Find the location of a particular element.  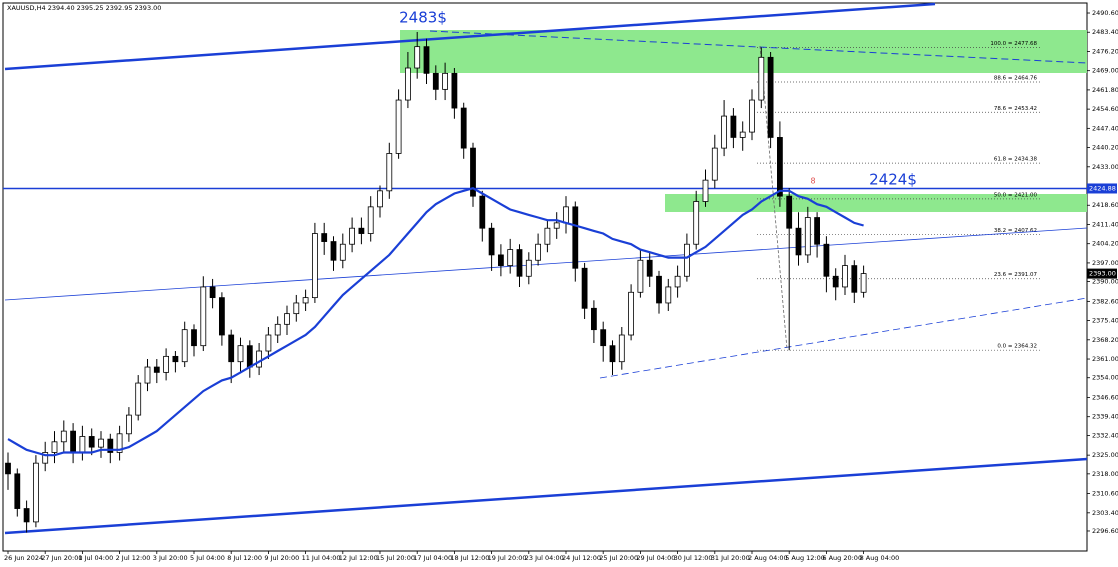

y-tick-label: 2361.00 is located at coordinates (1105, 359).